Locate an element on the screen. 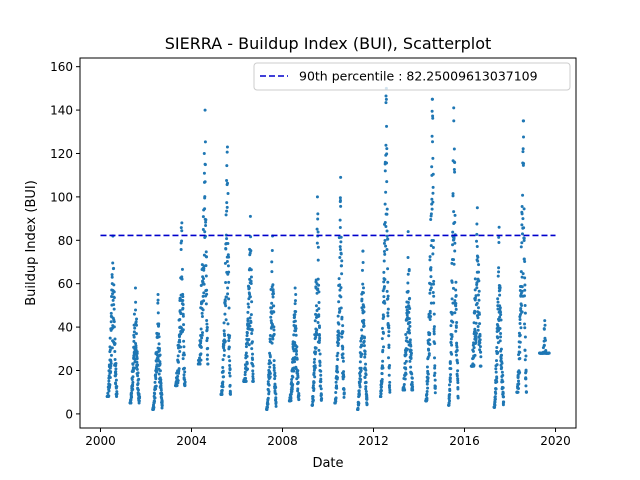 This screenshot has width=640, height=480. y-axis: 0 20 40 60 80 100 120 140 160 is located at coordinates (65, 240).